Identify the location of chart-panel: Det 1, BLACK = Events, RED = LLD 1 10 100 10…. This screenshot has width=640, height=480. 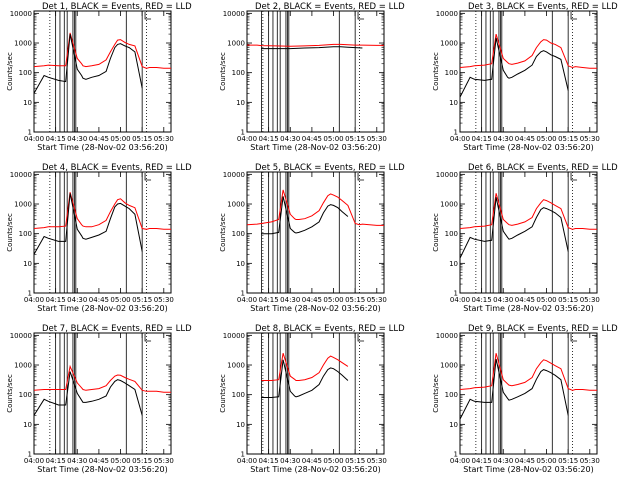
(99, 77).